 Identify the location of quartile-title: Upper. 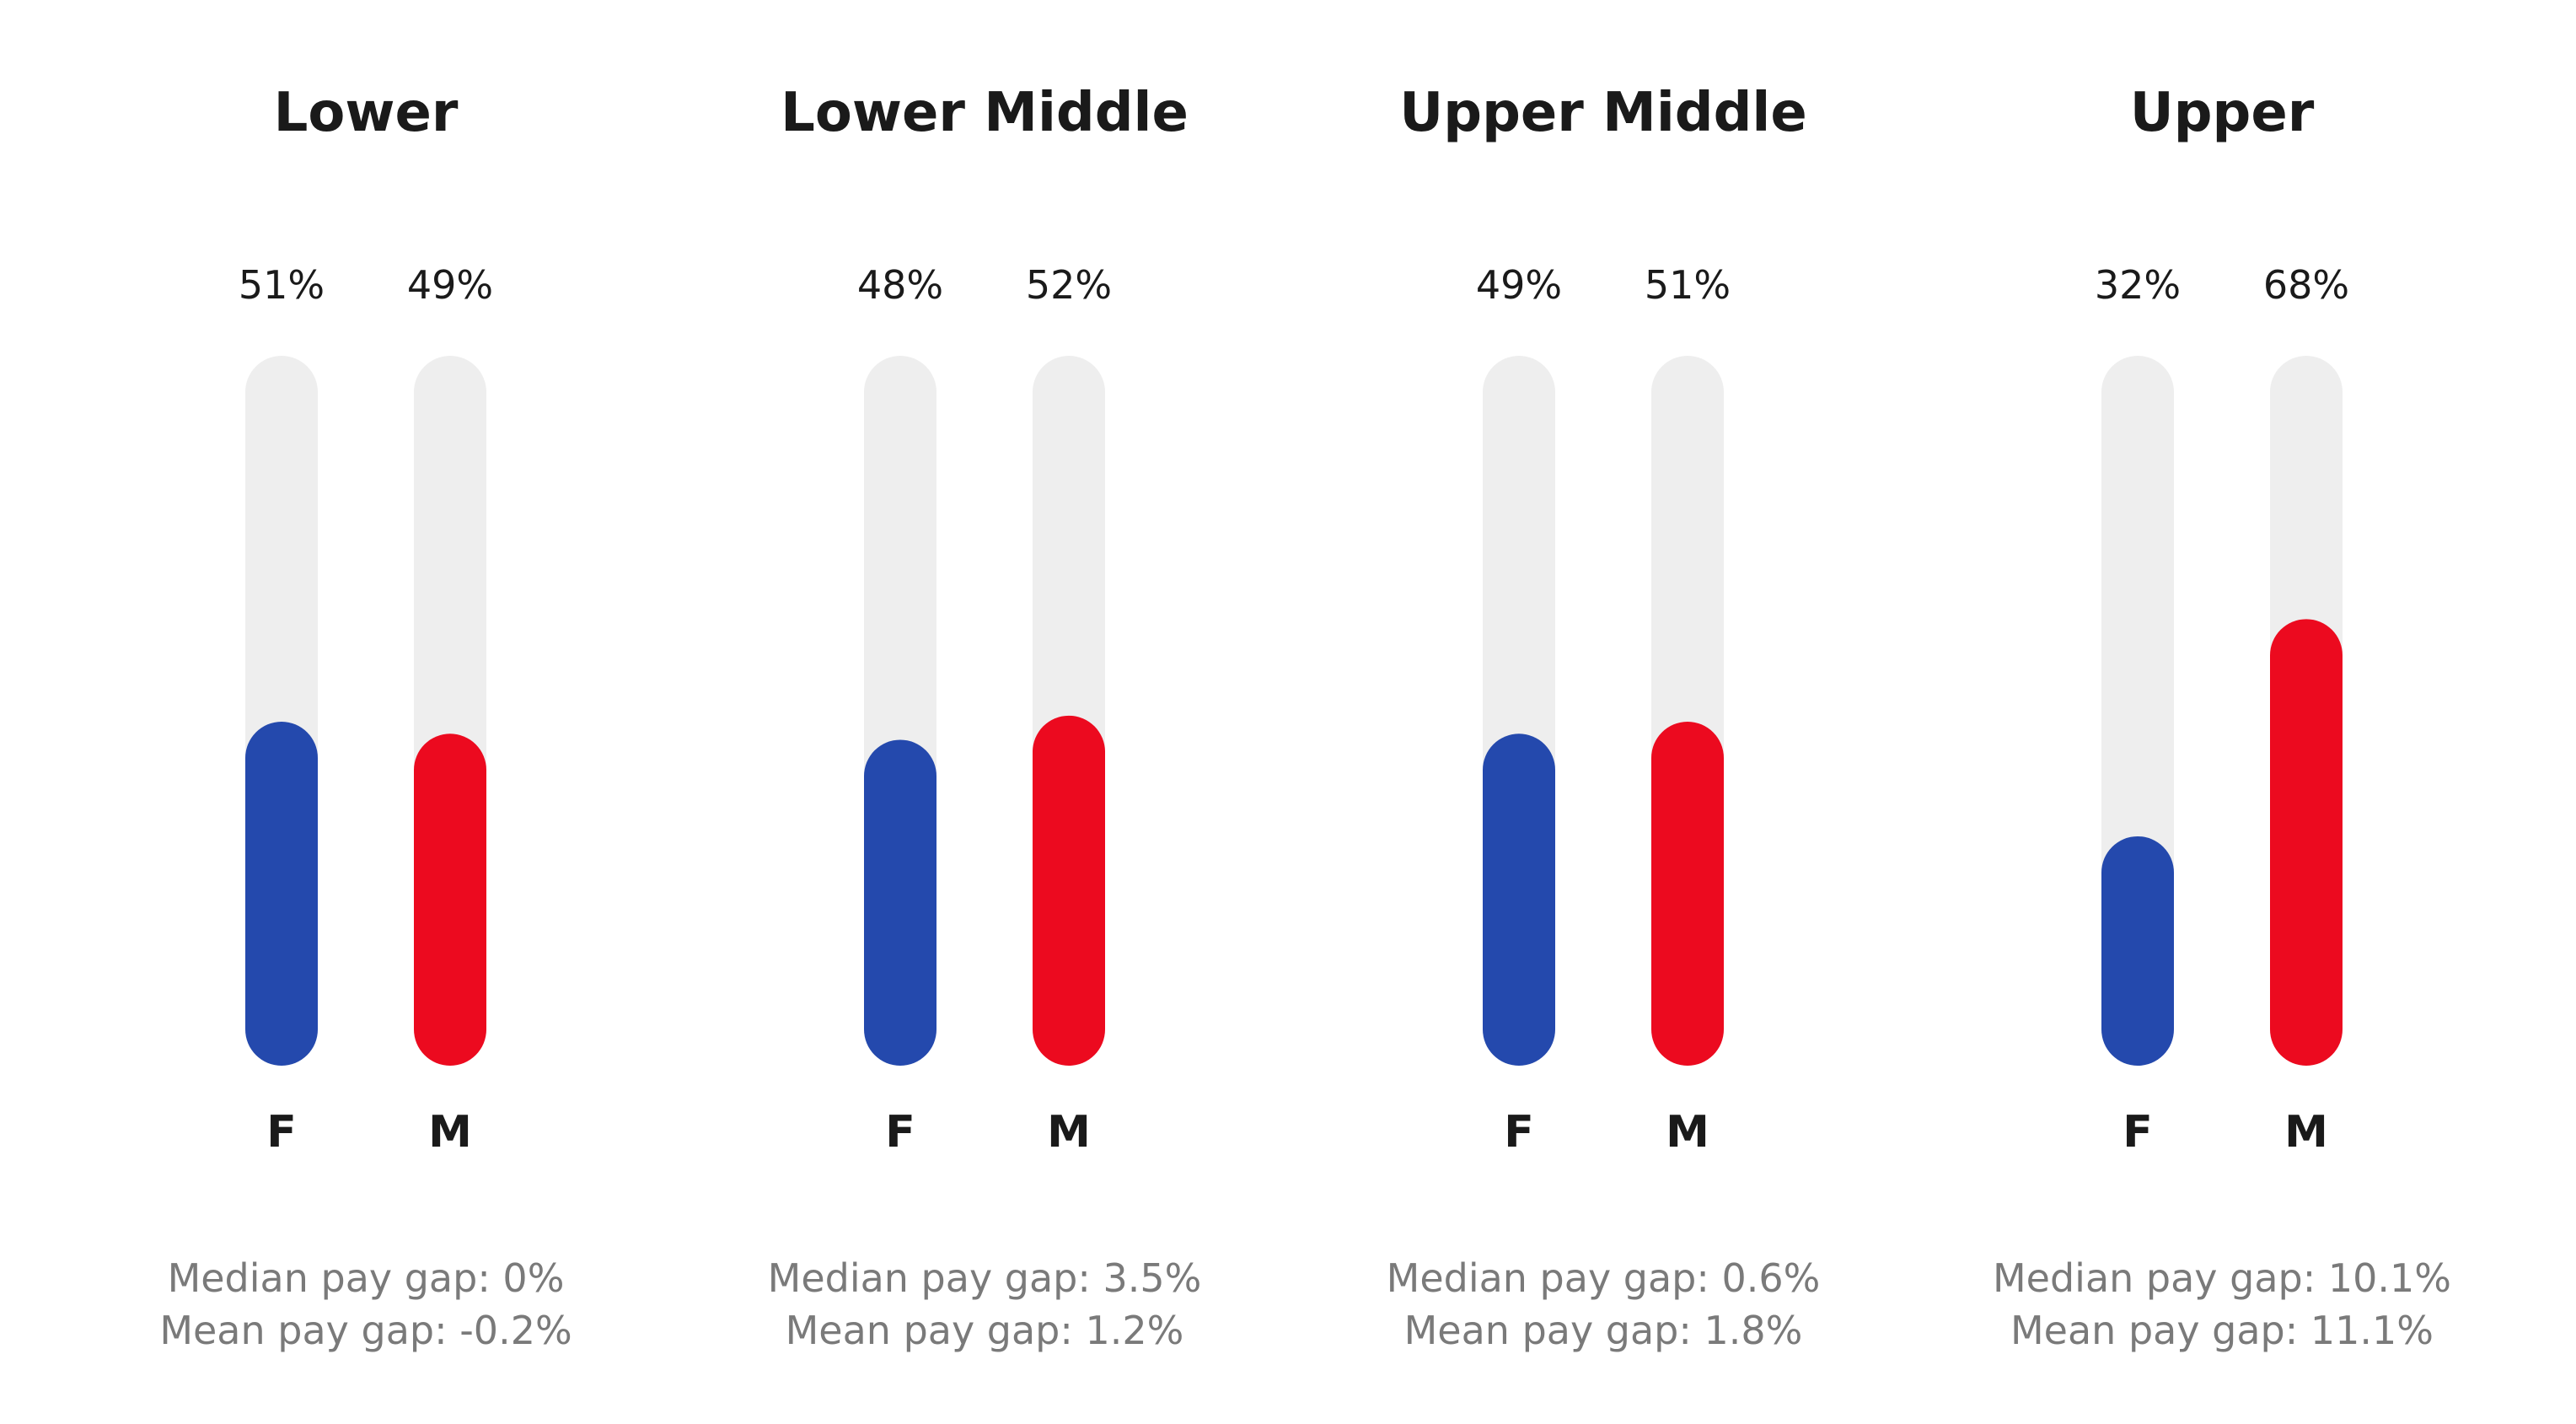
(2222, 113).